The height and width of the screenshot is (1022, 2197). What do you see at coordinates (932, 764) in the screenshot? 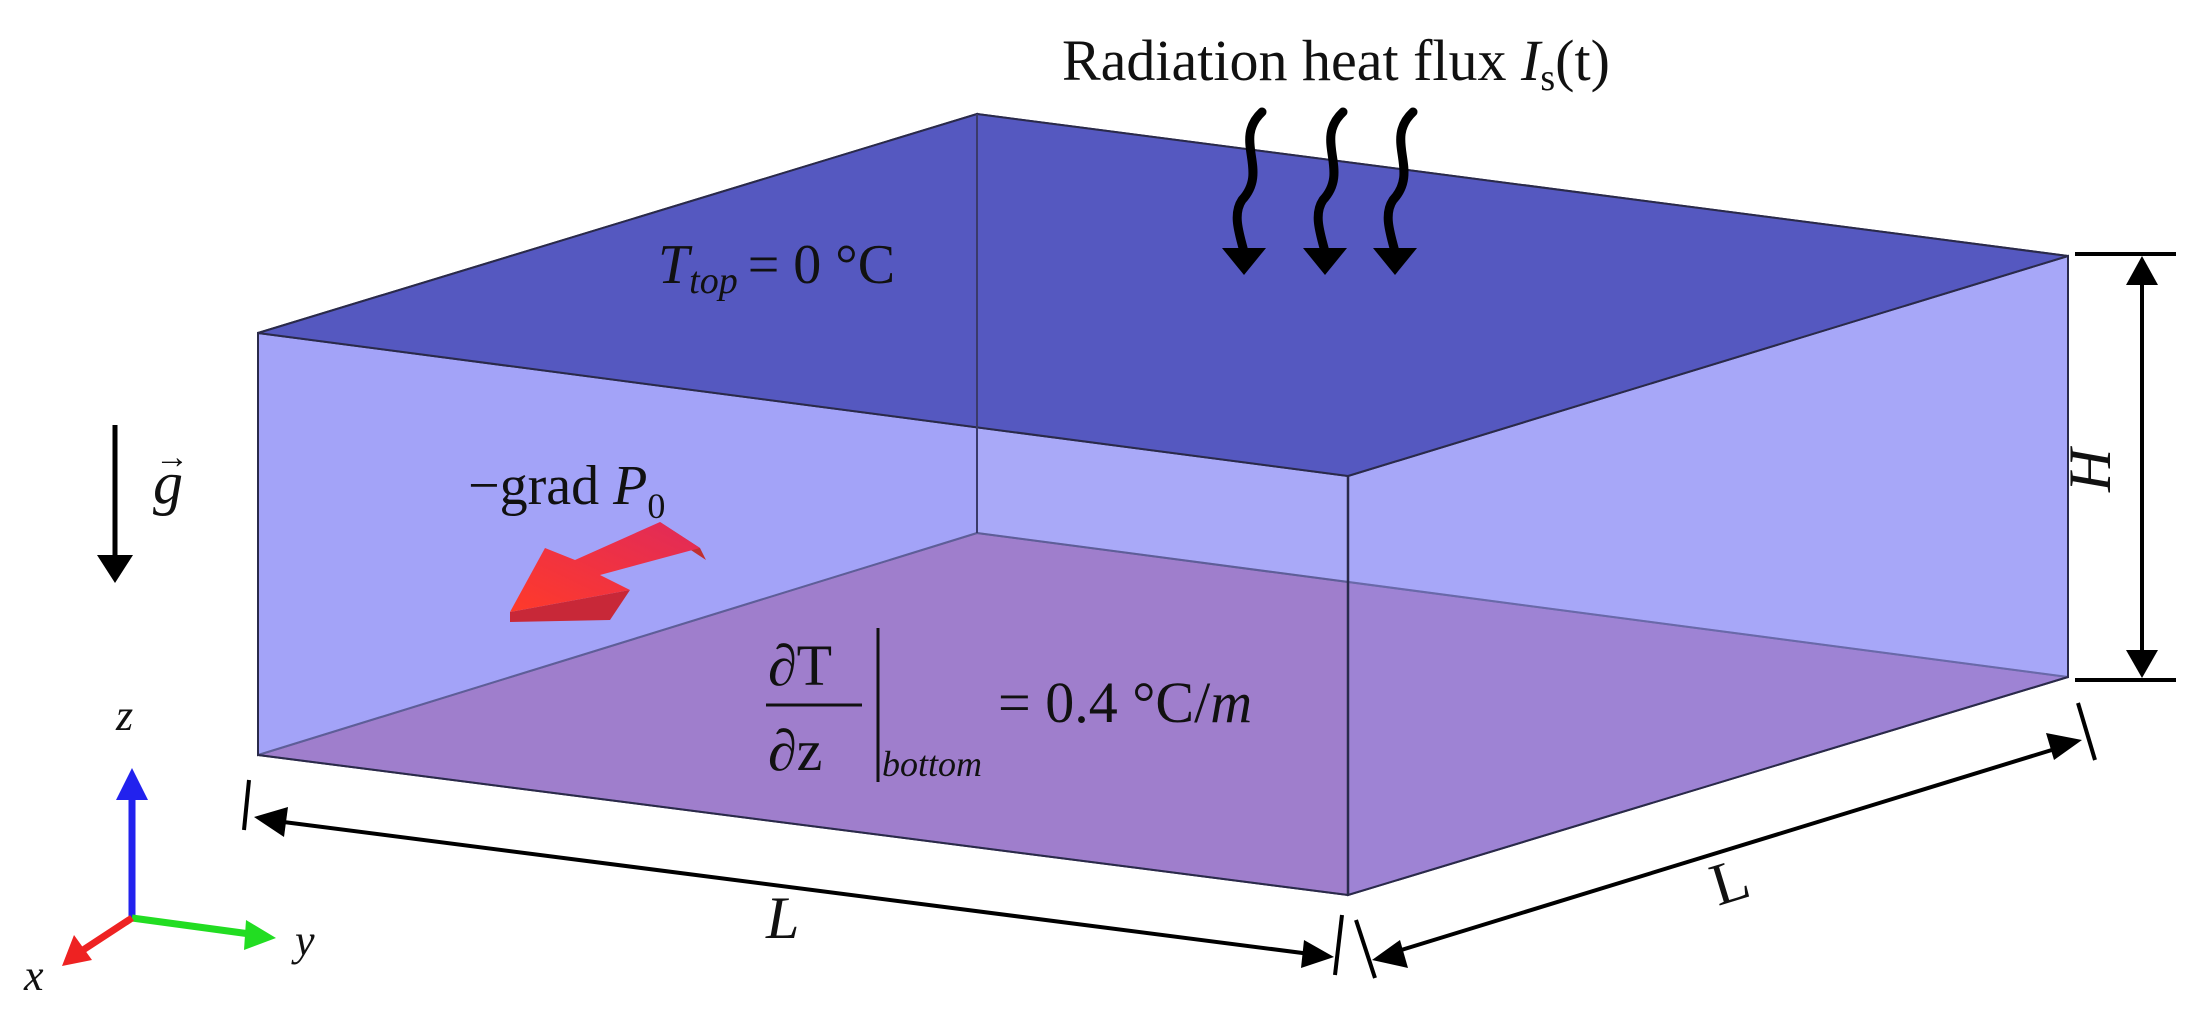
I see `bottom-subscript: bottom` at bounding box center [932, 764].